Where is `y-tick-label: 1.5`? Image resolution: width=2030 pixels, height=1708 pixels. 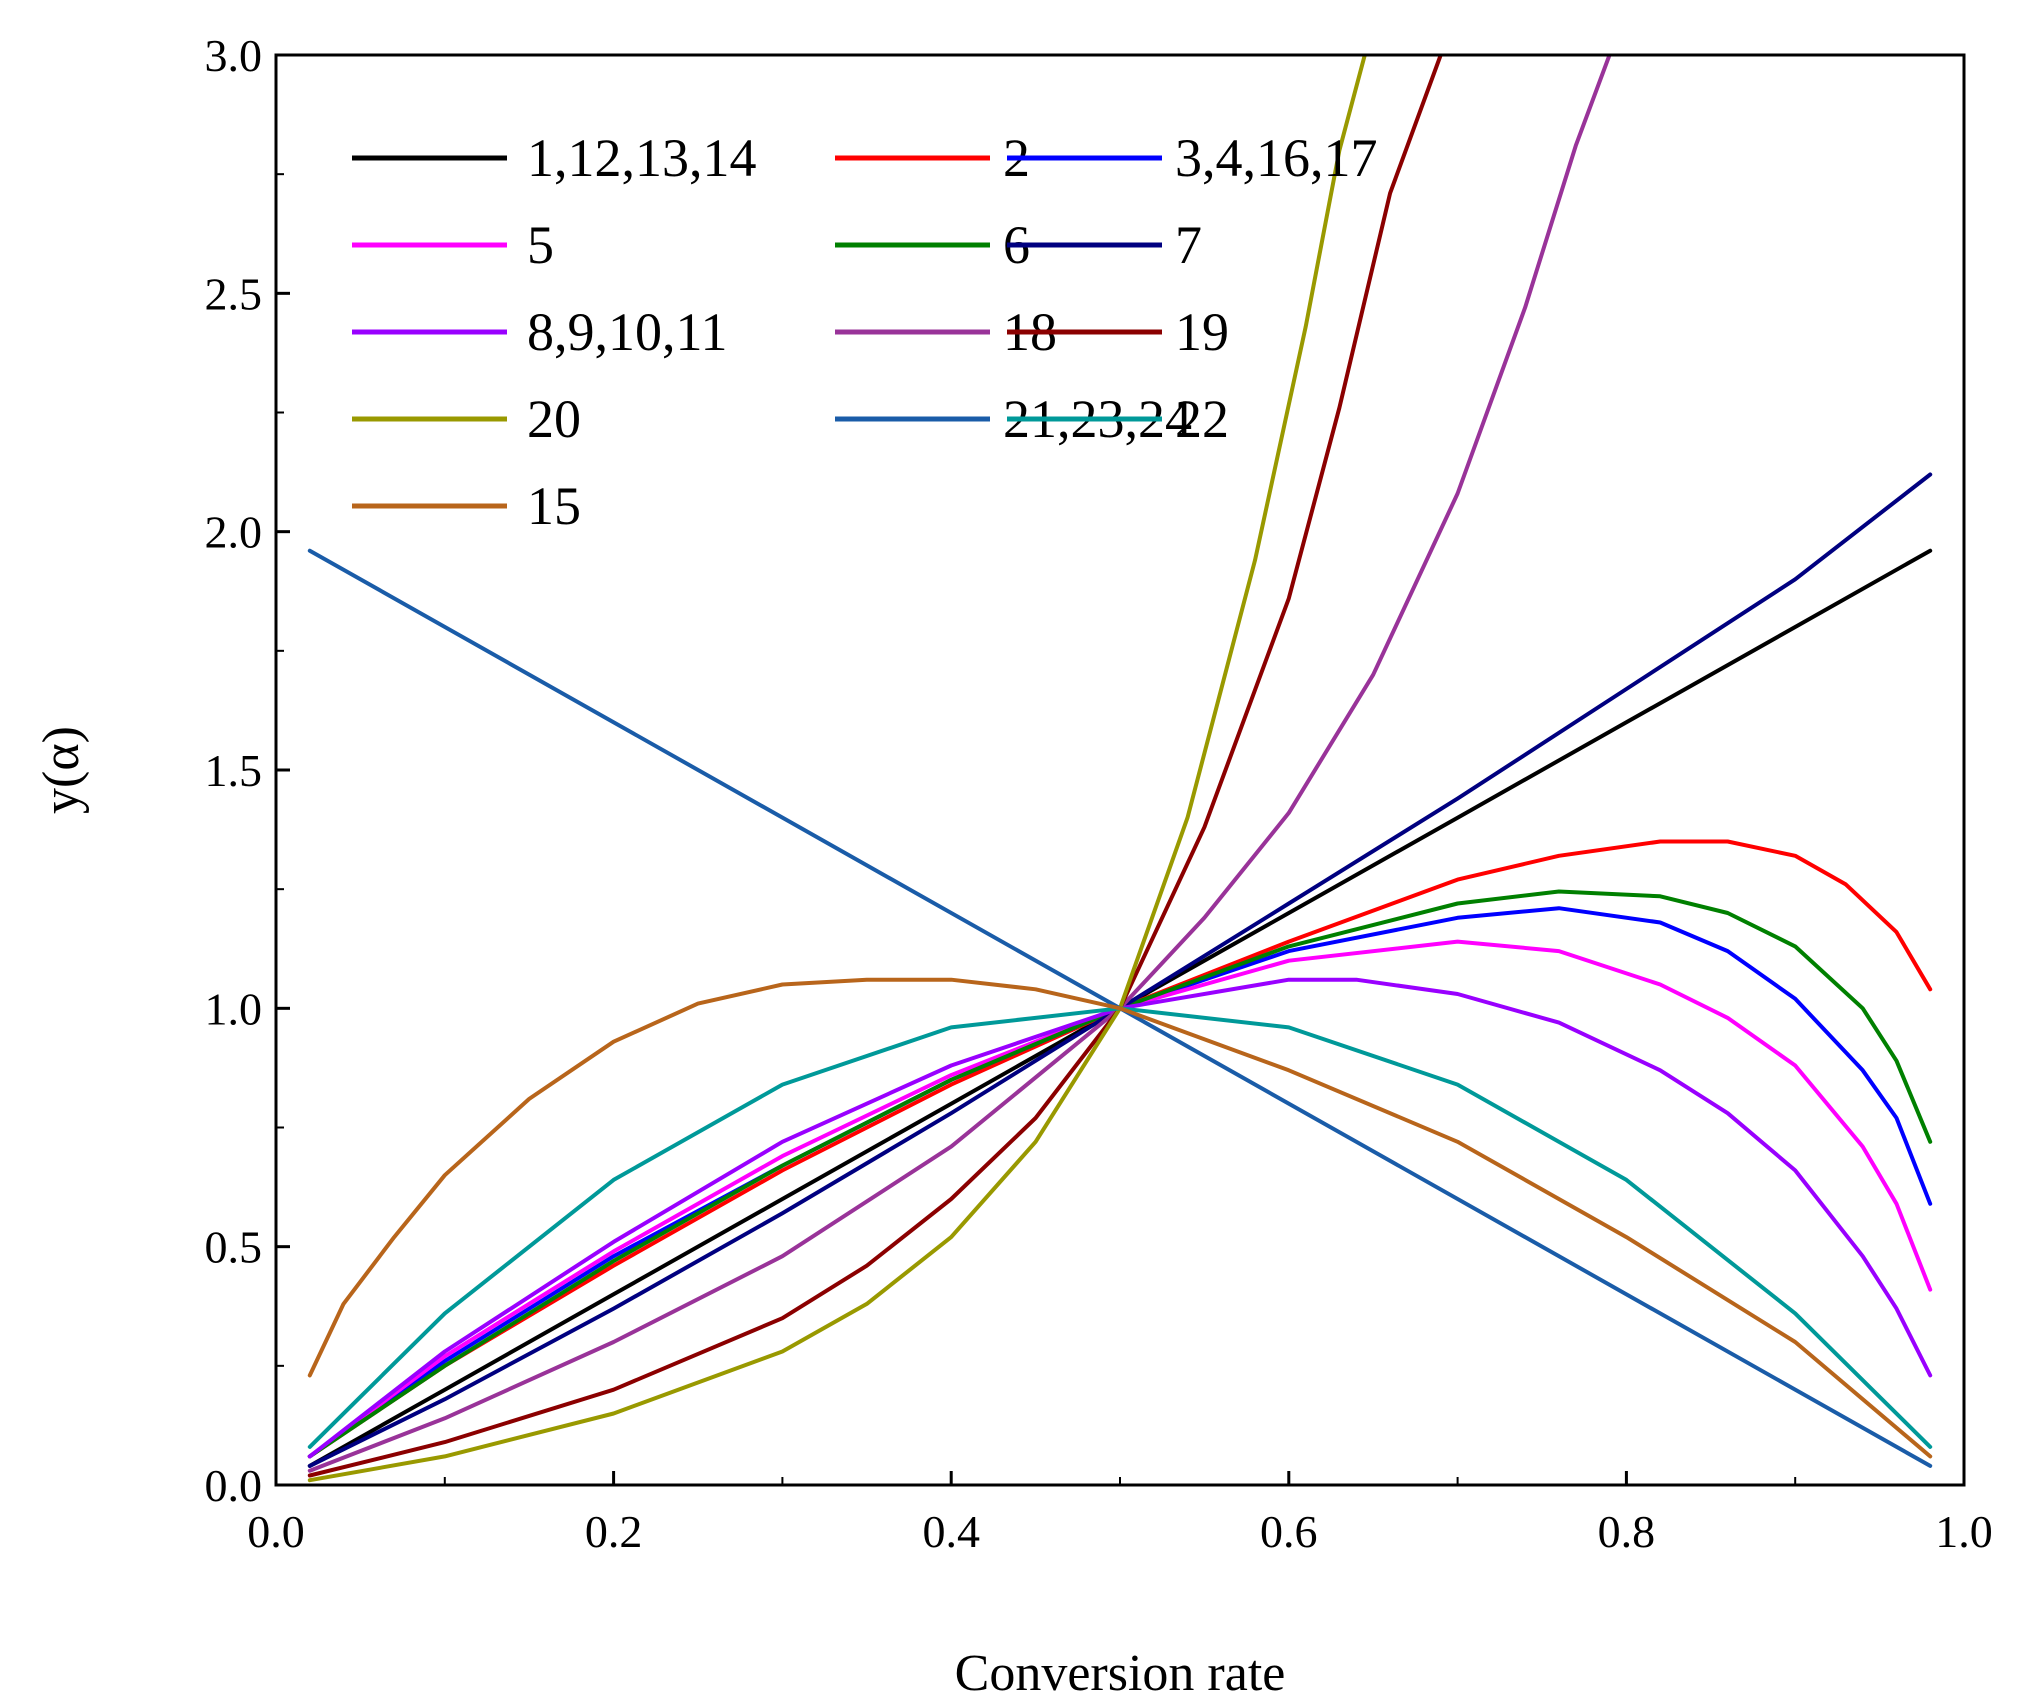 y-tick-label: 1.5 is located at coordinates (234, 770).